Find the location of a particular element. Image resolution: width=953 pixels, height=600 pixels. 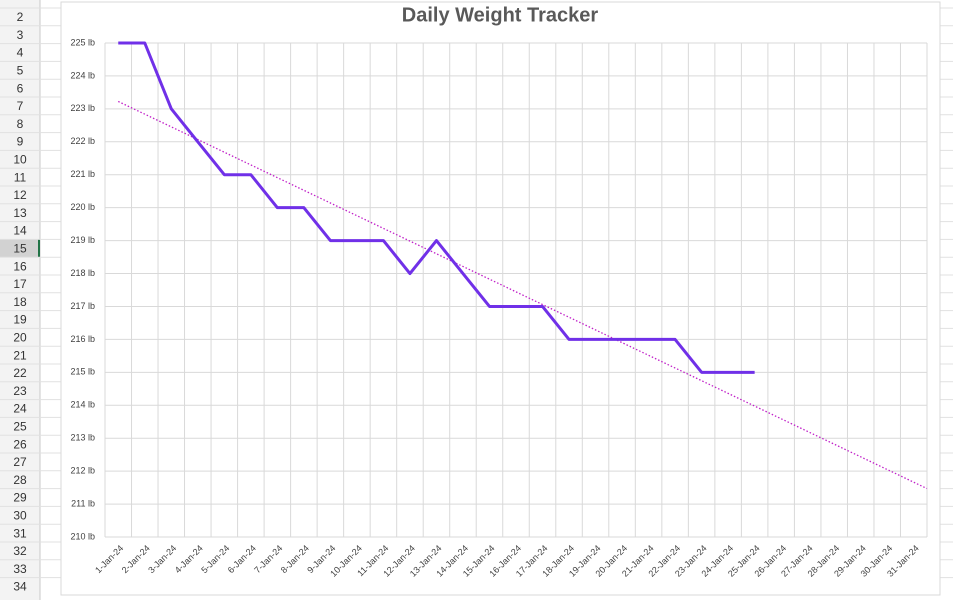

row-number: 22 is located at coordinates (20, 373).